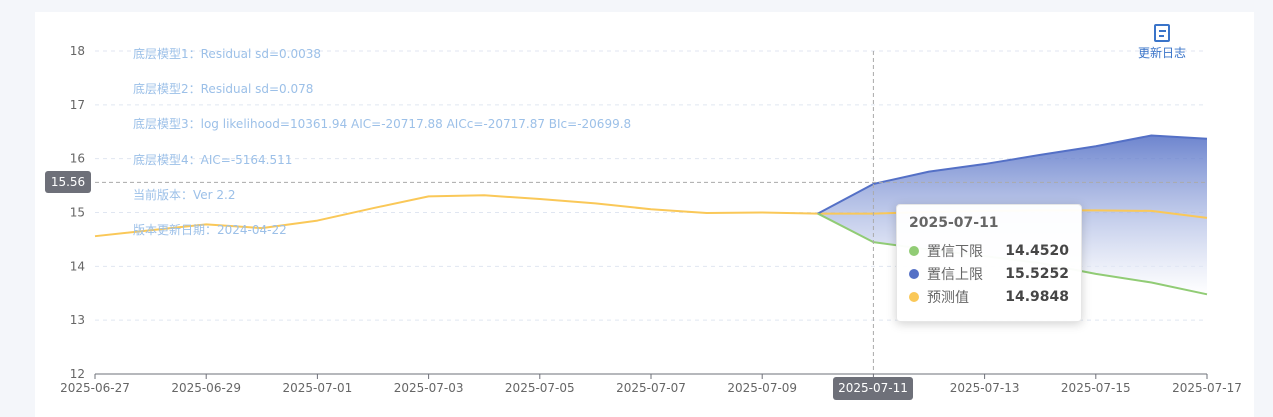 The width and height of the screenshot is (1273, 417). I want to click on tooltip-series-value: 14.9848, so click(1037, 296).